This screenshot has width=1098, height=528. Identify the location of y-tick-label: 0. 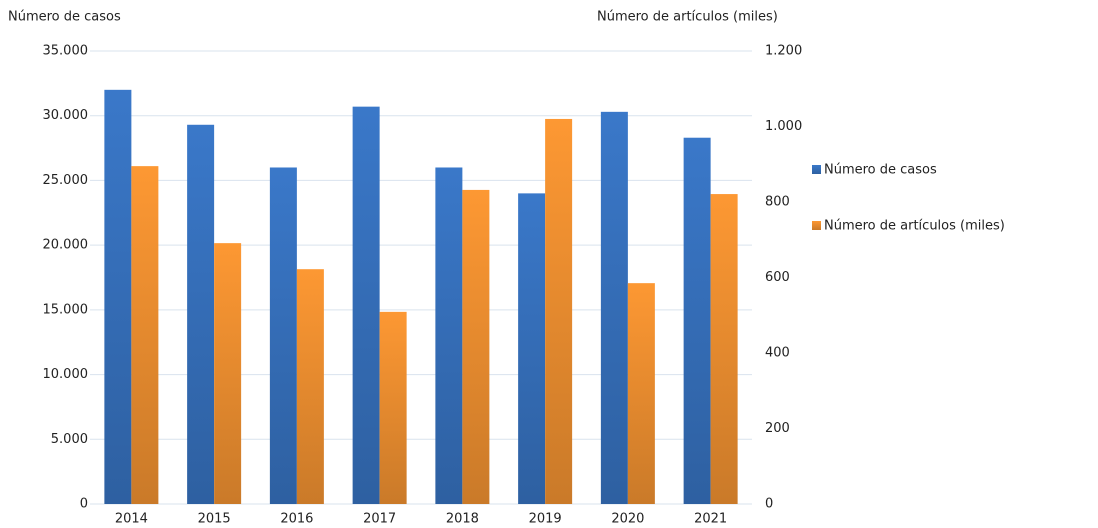
(84, 504).